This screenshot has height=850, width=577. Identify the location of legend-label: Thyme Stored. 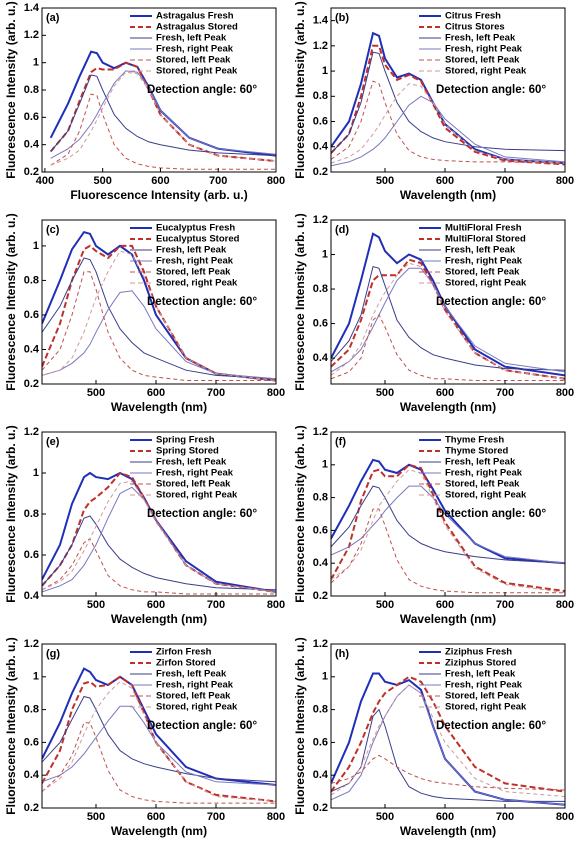
(477, 451).